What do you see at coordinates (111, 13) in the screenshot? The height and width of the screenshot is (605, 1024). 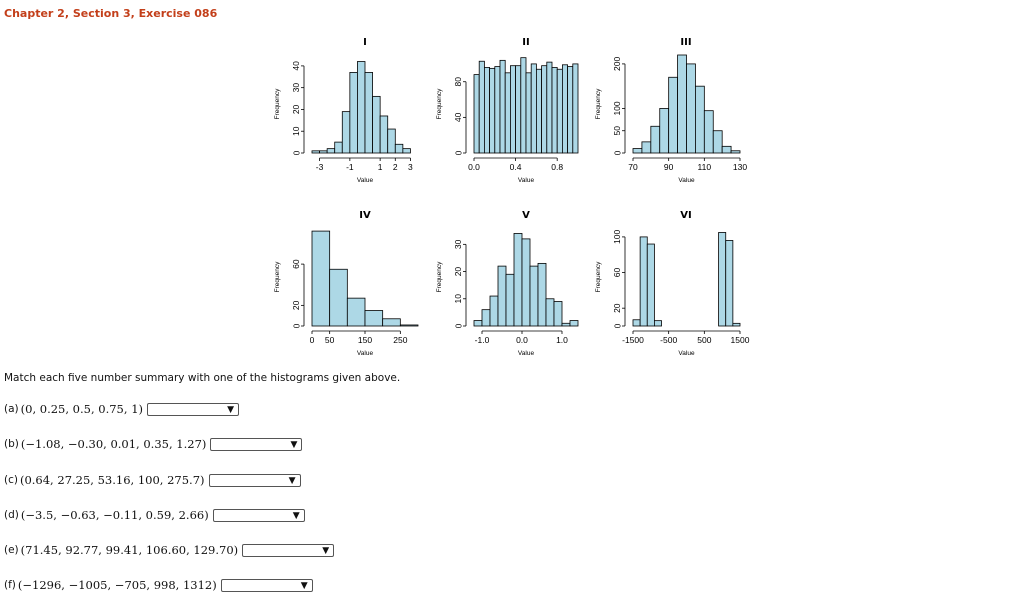 I see `exercise-title: Chapter 2, Section 3, Exercise 086` at bounding box center [111, 13].